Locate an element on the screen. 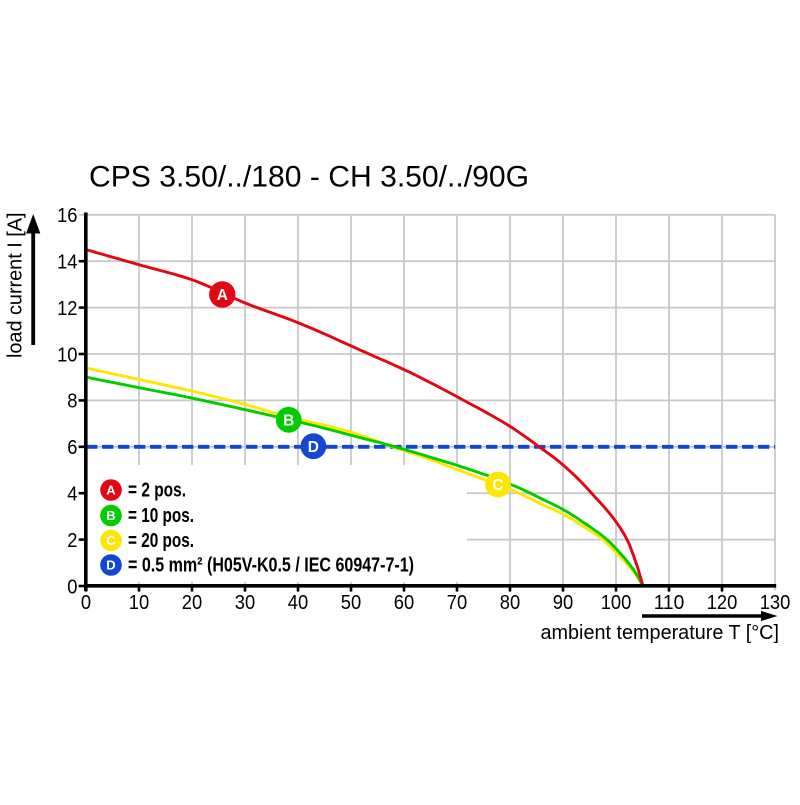 The width and height of the screenshot is (800, 805). svg-text: 70 is located at coordinates (457, 603).